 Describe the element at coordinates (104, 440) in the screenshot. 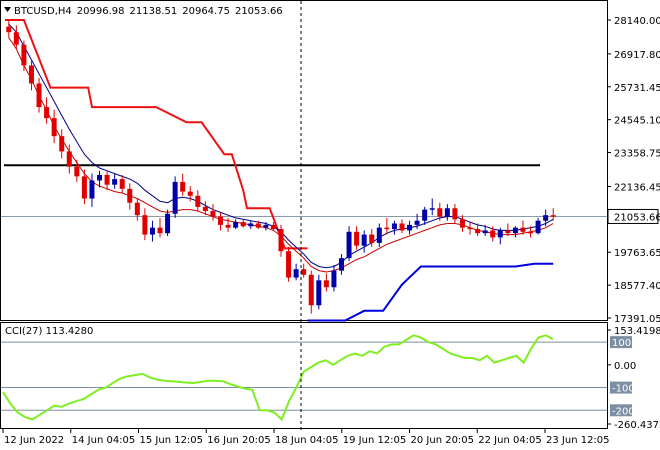

I see `time-axis-label: 14 Jun 04:05` at that location.